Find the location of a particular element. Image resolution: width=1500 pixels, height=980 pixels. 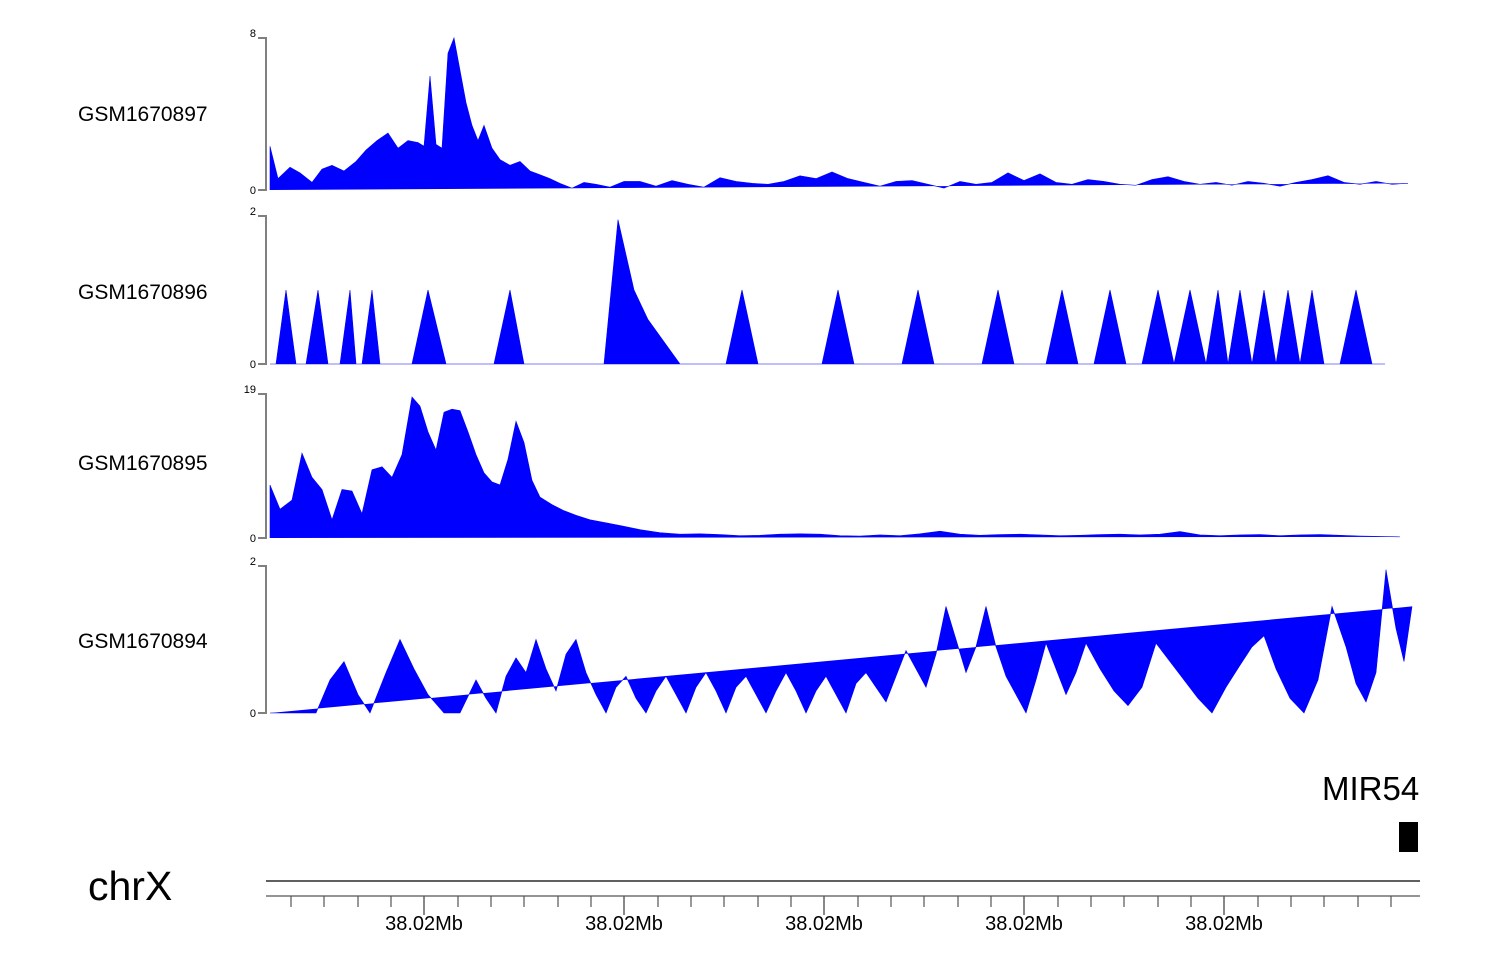

axis-min-gsm1670896: 0 is located at coordinates (252, 365).